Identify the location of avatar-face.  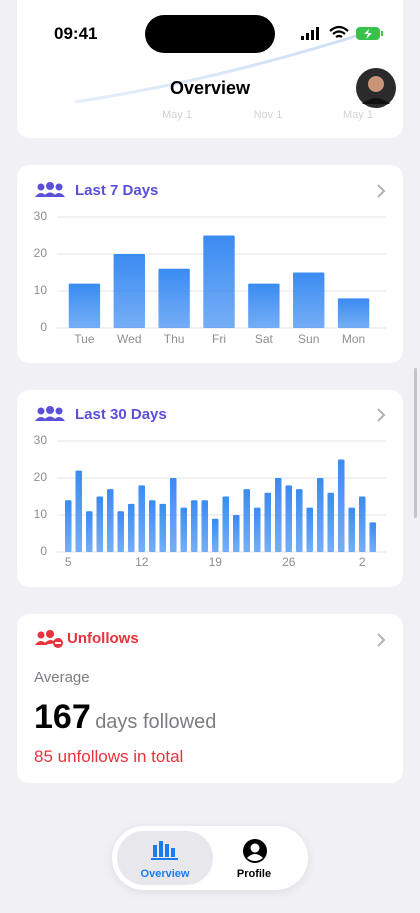
(376, 84).